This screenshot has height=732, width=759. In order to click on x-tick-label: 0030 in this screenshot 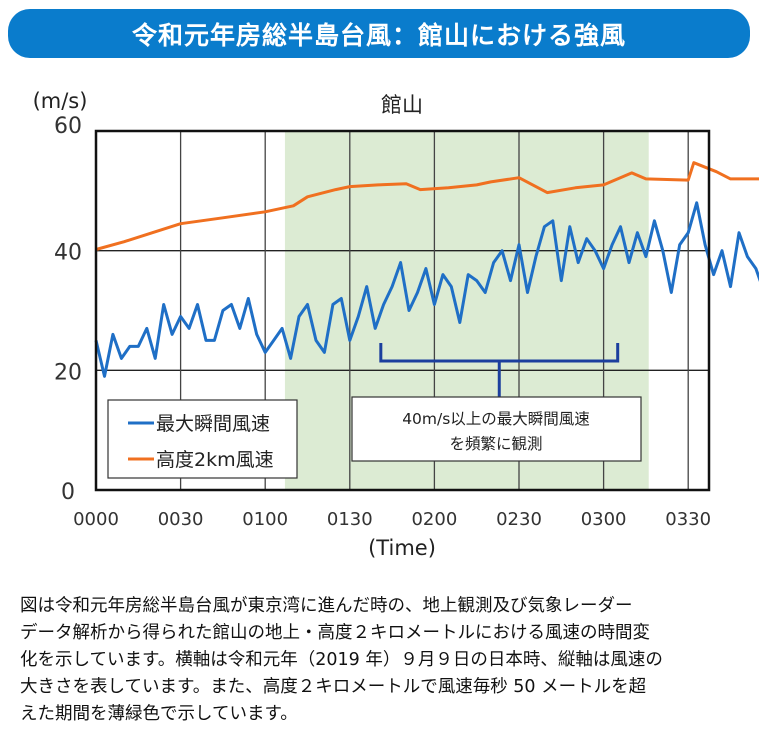, I will do `click(181, 519)`.